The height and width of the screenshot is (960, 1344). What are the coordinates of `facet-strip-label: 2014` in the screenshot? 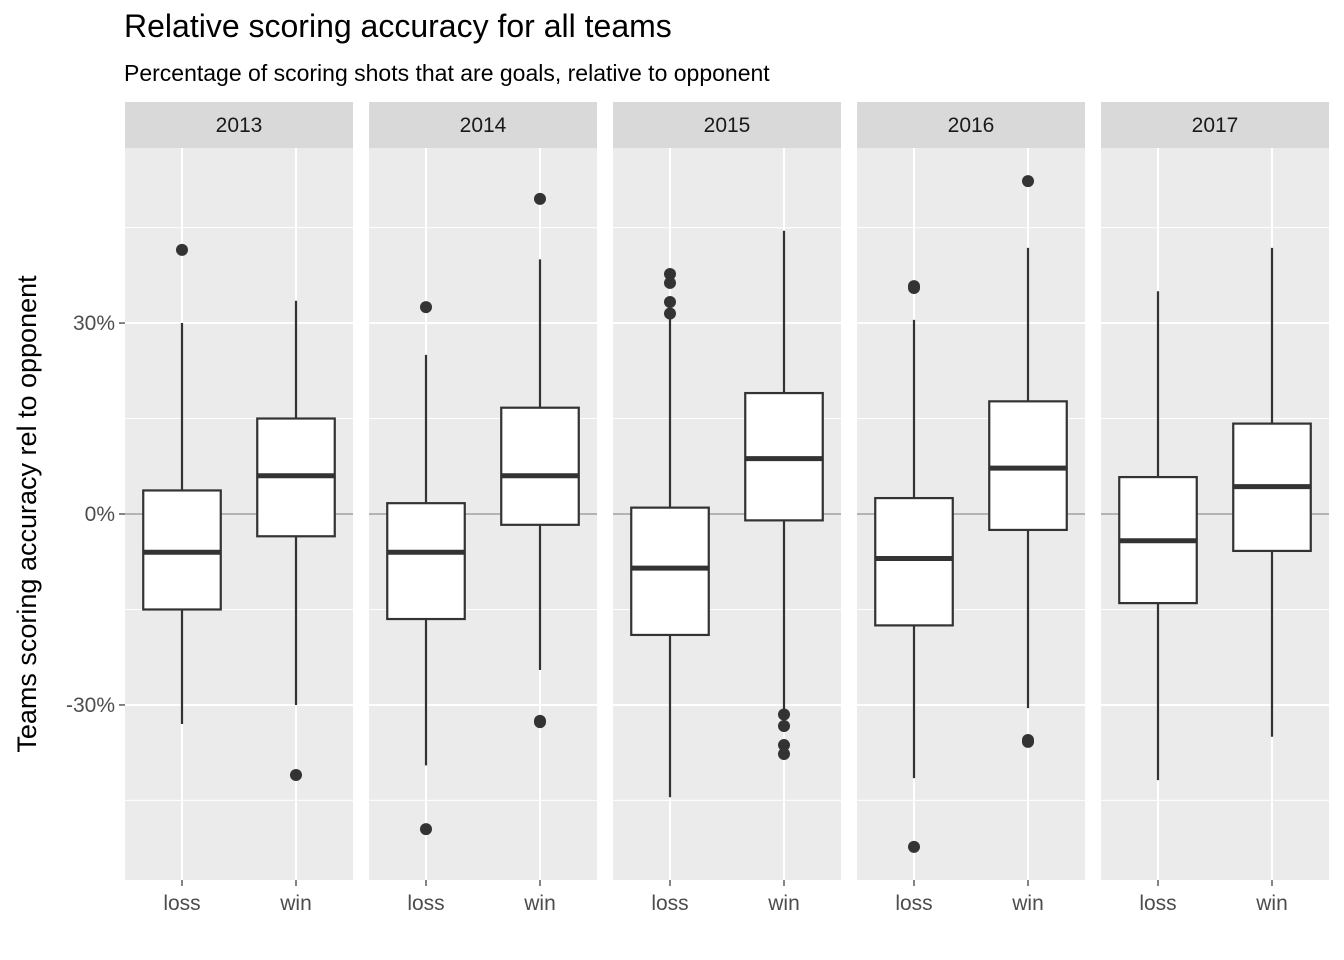 It's located at (483, 125).